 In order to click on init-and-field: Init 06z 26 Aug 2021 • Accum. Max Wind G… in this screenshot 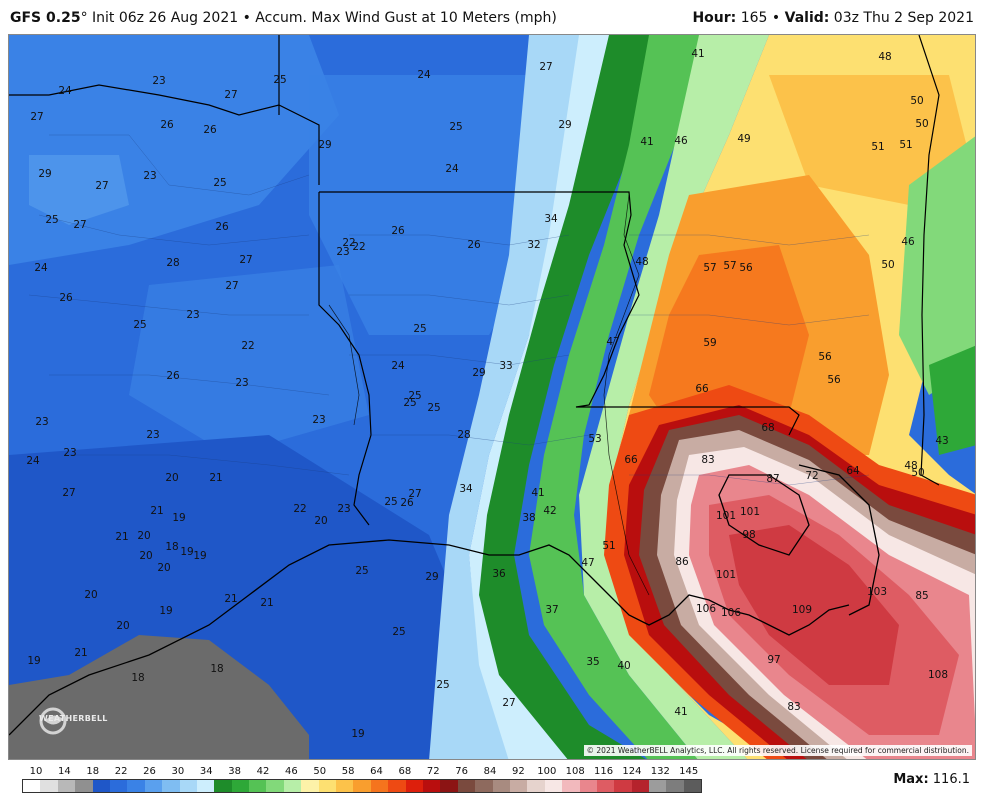, I will do `click(322, 18)`.